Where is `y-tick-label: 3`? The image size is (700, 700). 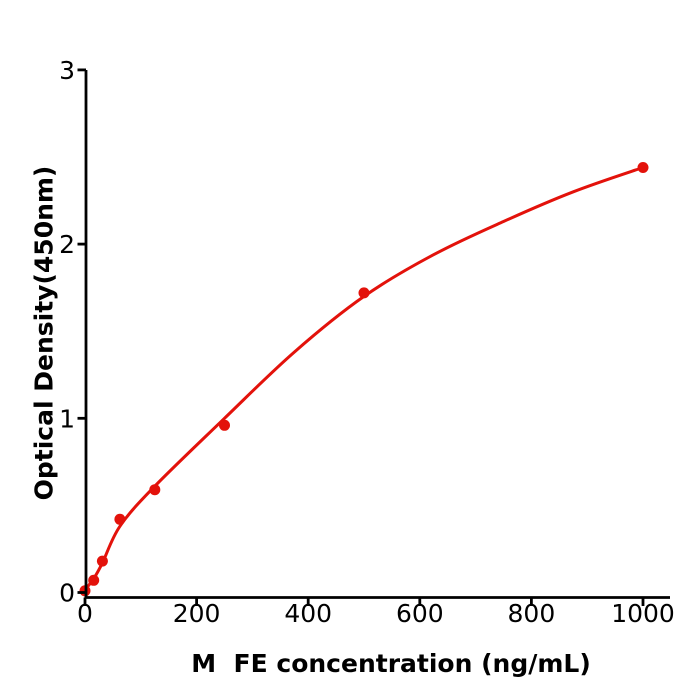 y-tick-label: 3 is located at coordinates (67, 70).